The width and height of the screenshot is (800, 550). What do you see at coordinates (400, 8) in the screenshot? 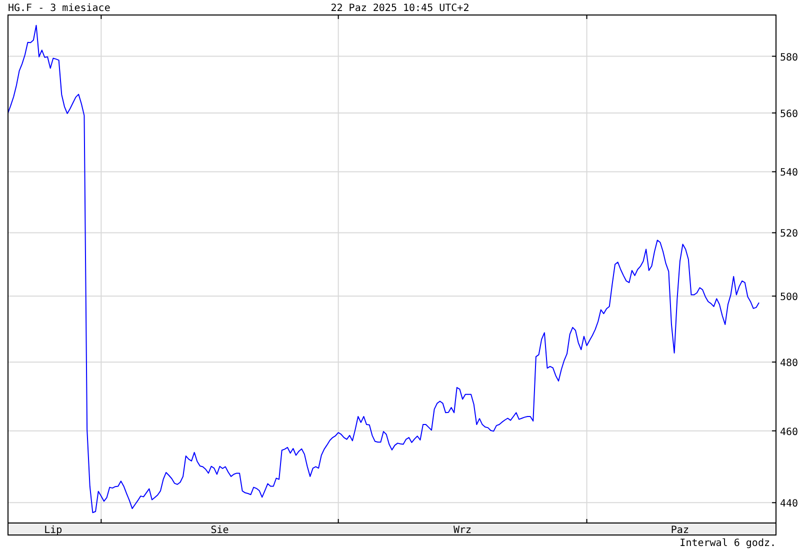
I see `chart-subtitle: 22 Paz 2025 10:45 UTC+2` at bounding box center [400, 8].